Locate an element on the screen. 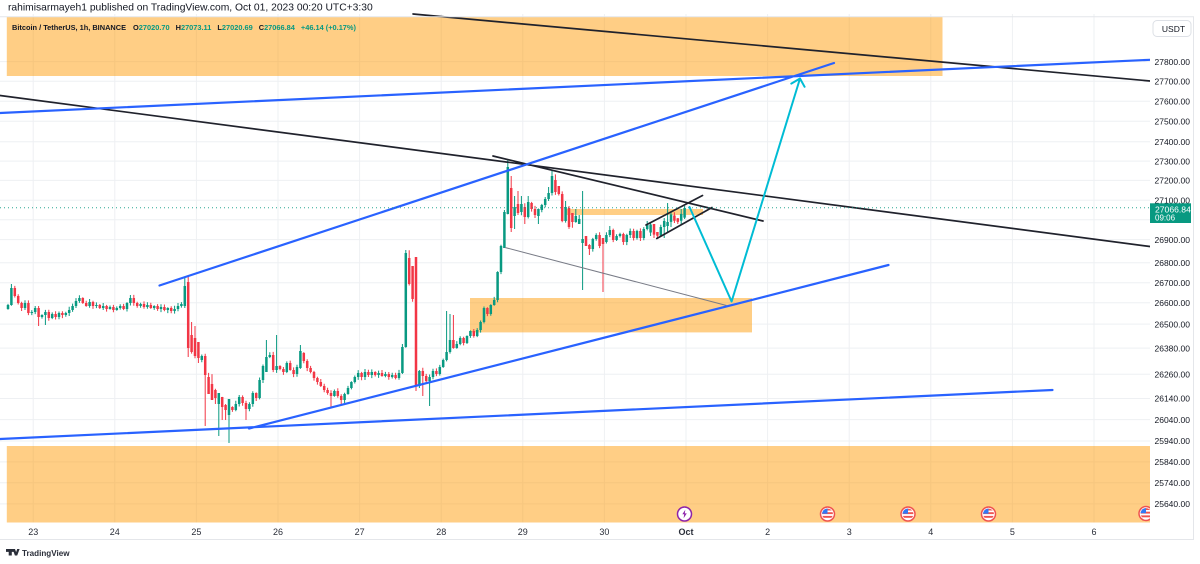 The width and height of the screenshot is (1200, 564). svg-text: 26500.00 is located at coordinates (1173, 324).